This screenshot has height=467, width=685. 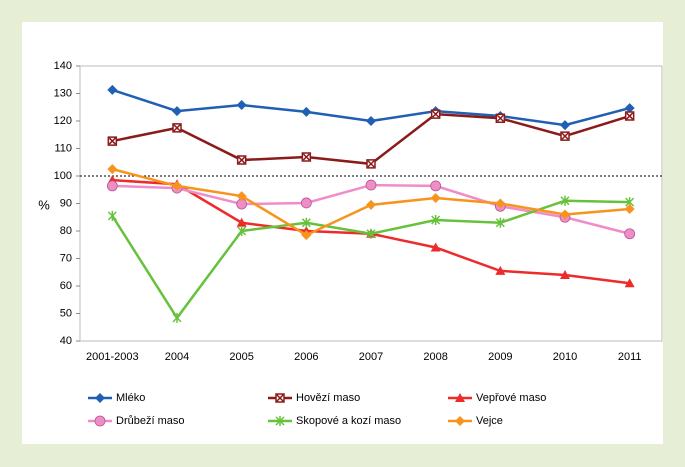 What do you see at coordinates (500, 357) in the screenshot?
I see `x-tick-label: 2009` at bounding box center [500, 357].